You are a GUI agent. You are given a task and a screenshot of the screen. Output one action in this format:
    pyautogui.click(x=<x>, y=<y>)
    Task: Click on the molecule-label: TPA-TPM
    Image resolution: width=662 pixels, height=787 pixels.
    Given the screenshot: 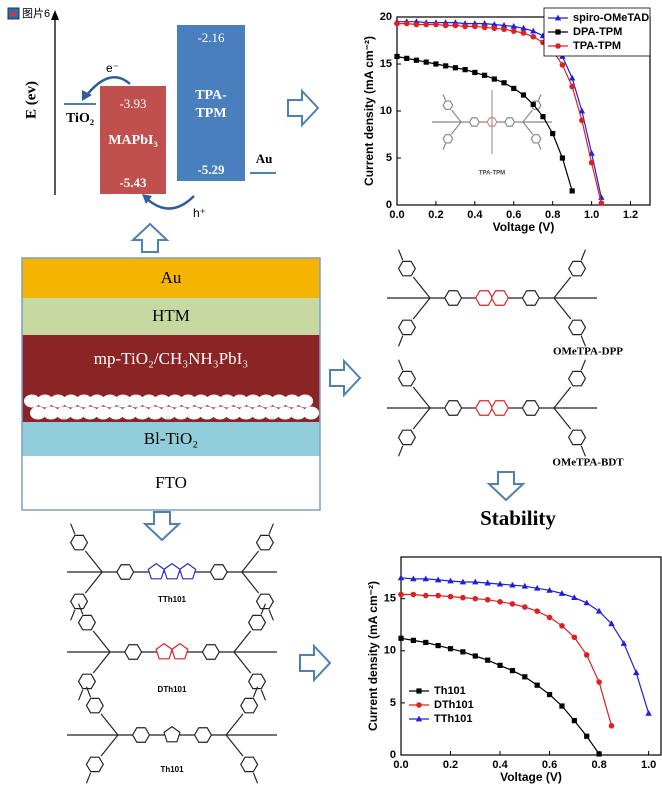 What is the action you would take?
    pyautogui.click(x=492, y=174)
    